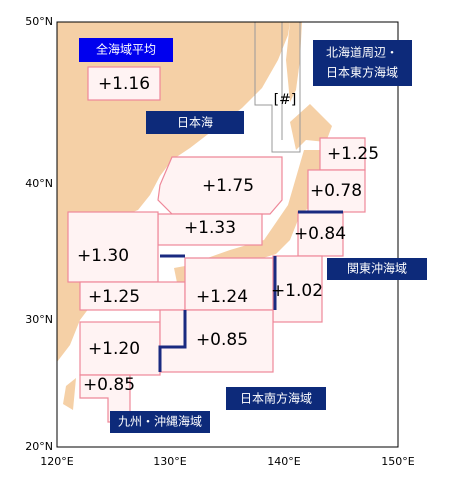 The width and height of the screenshot is (450, 488). I want to click on value-label: +1.30, so click(103, 256).